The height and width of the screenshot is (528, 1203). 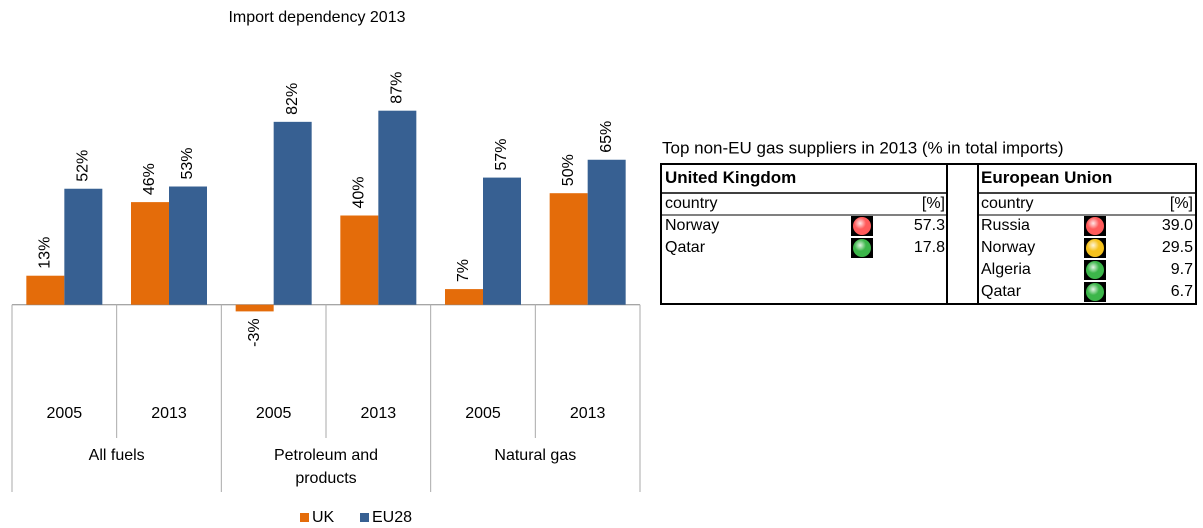 What do you see at coordinates (568, 170) in the screenshot?
I see `data-label: 50%` at bounding box center [568, 170].